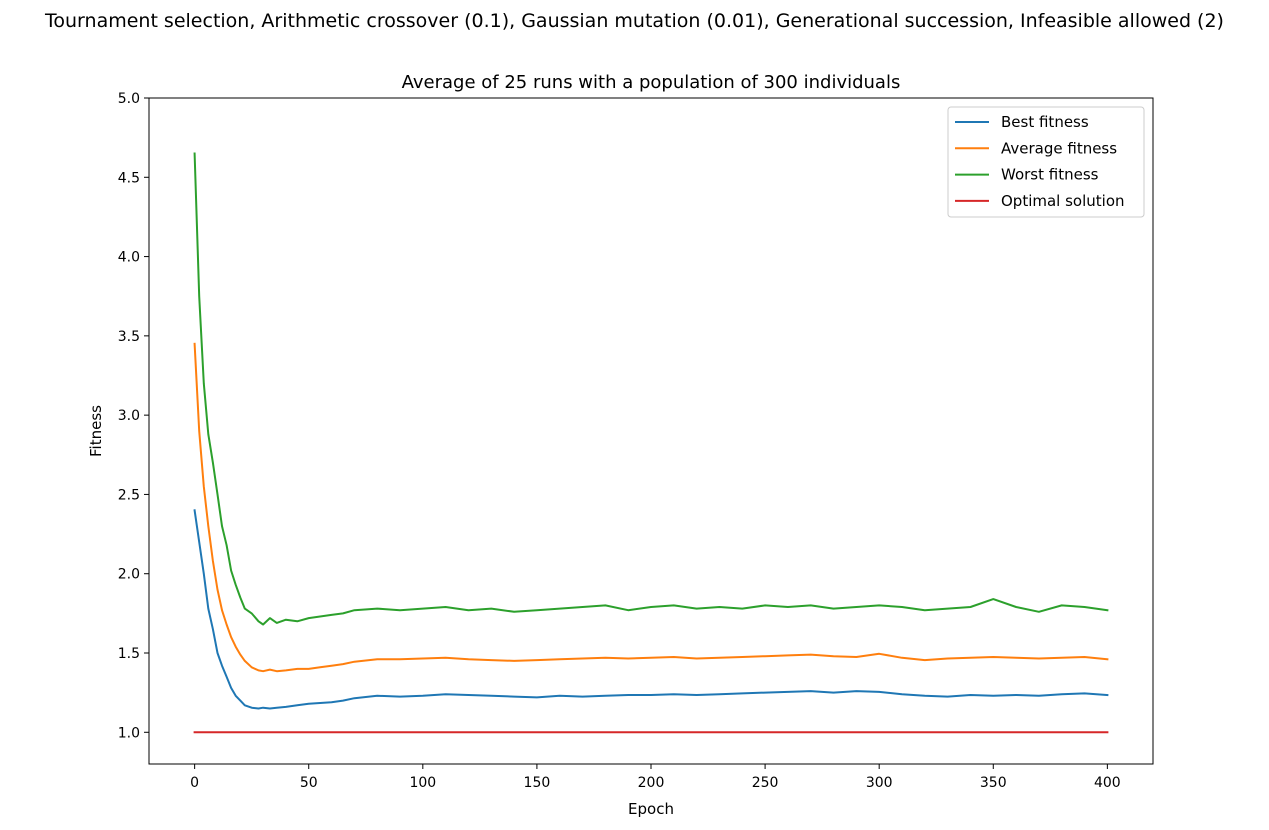 This screenshot has width=1269, height=830. What do you see at coordinates (879, 783) in the screenshot?
I see `x-tick-label: 300` at bounding box center [879, 783].